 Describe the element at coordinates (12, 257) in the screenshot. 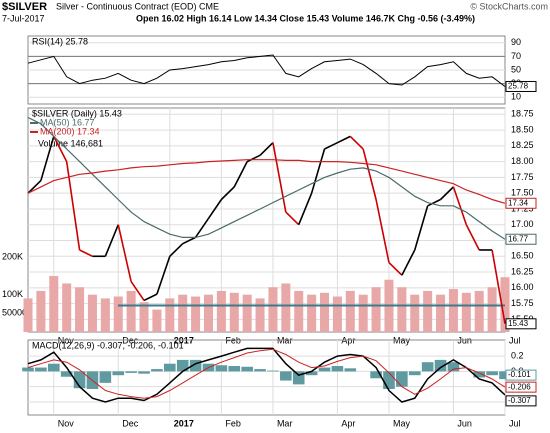

I see `volume-tick-label: 200K` at that location.